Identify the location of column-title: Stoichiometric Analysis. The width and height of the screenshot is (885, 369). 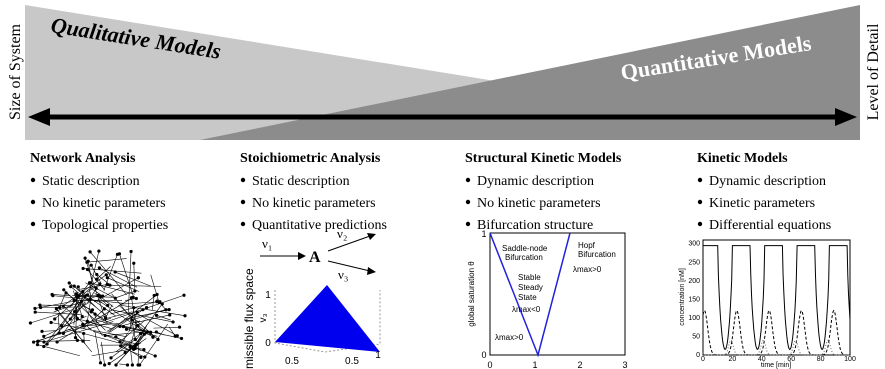
(310, 158).